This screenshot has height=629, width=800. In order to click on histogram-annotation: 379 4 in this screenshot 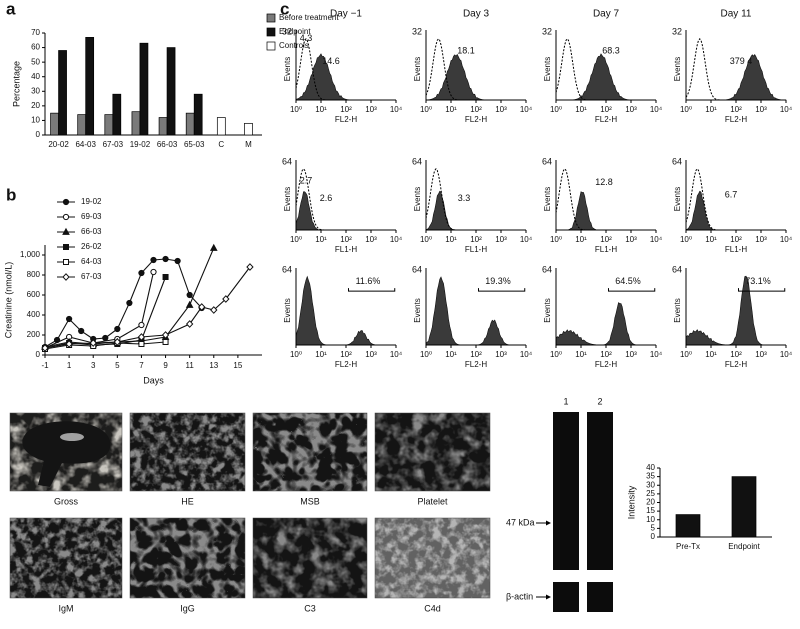, I will do `click(741, 61)`.